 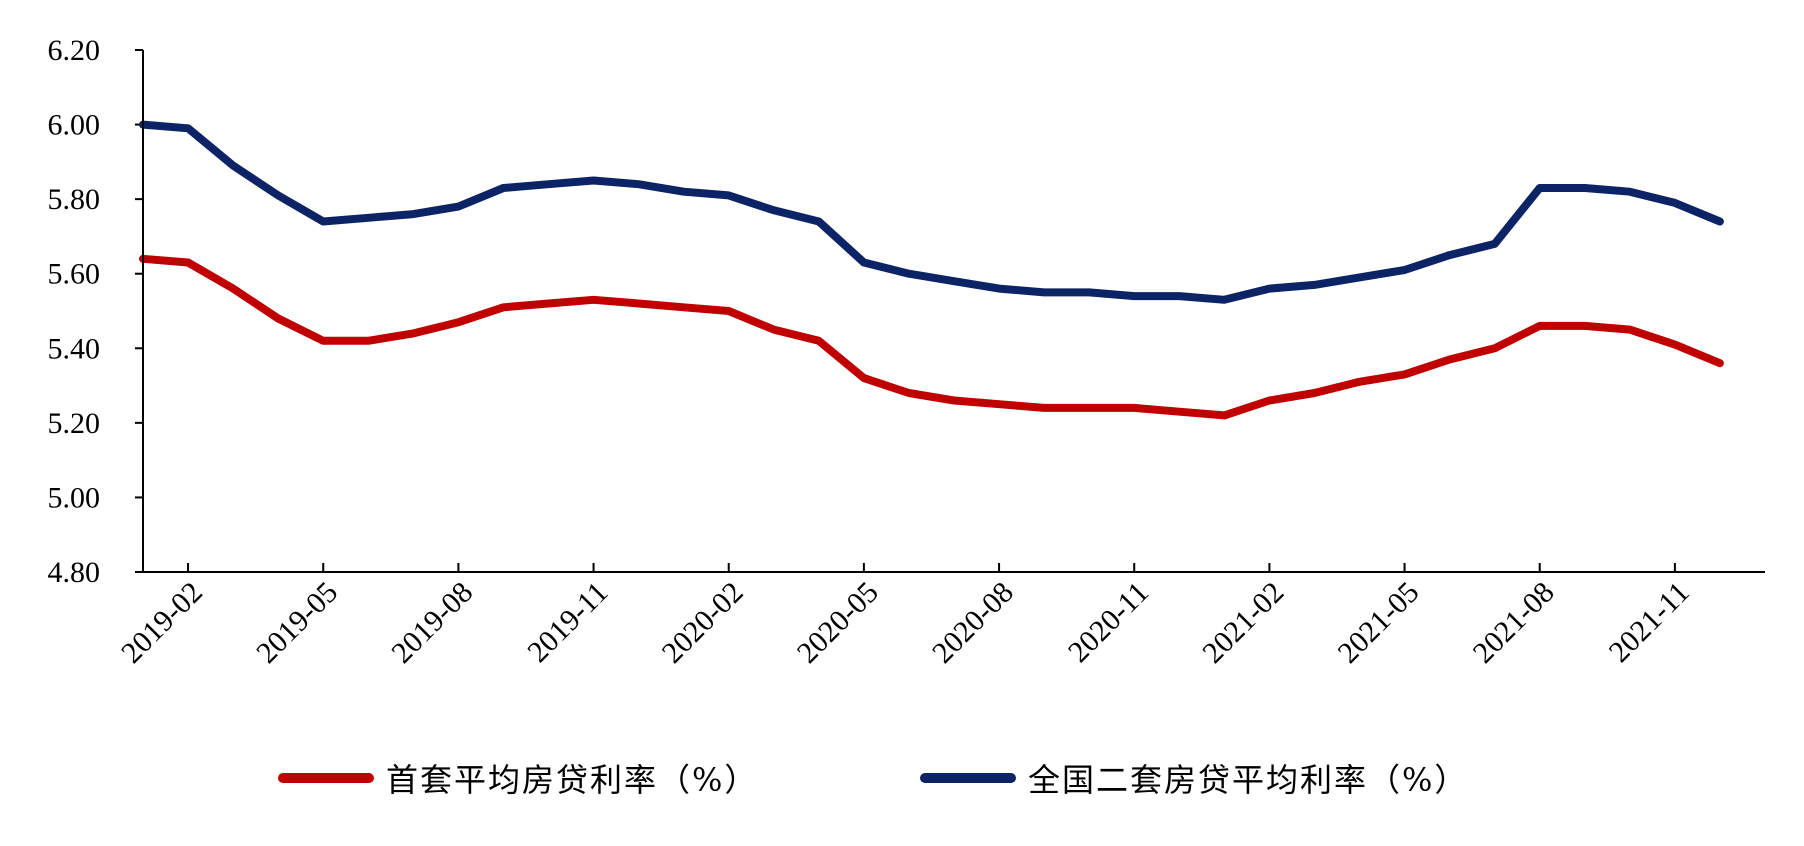 I want to click on x-tick-label: 2021-02, so click(x=1243, y=623).